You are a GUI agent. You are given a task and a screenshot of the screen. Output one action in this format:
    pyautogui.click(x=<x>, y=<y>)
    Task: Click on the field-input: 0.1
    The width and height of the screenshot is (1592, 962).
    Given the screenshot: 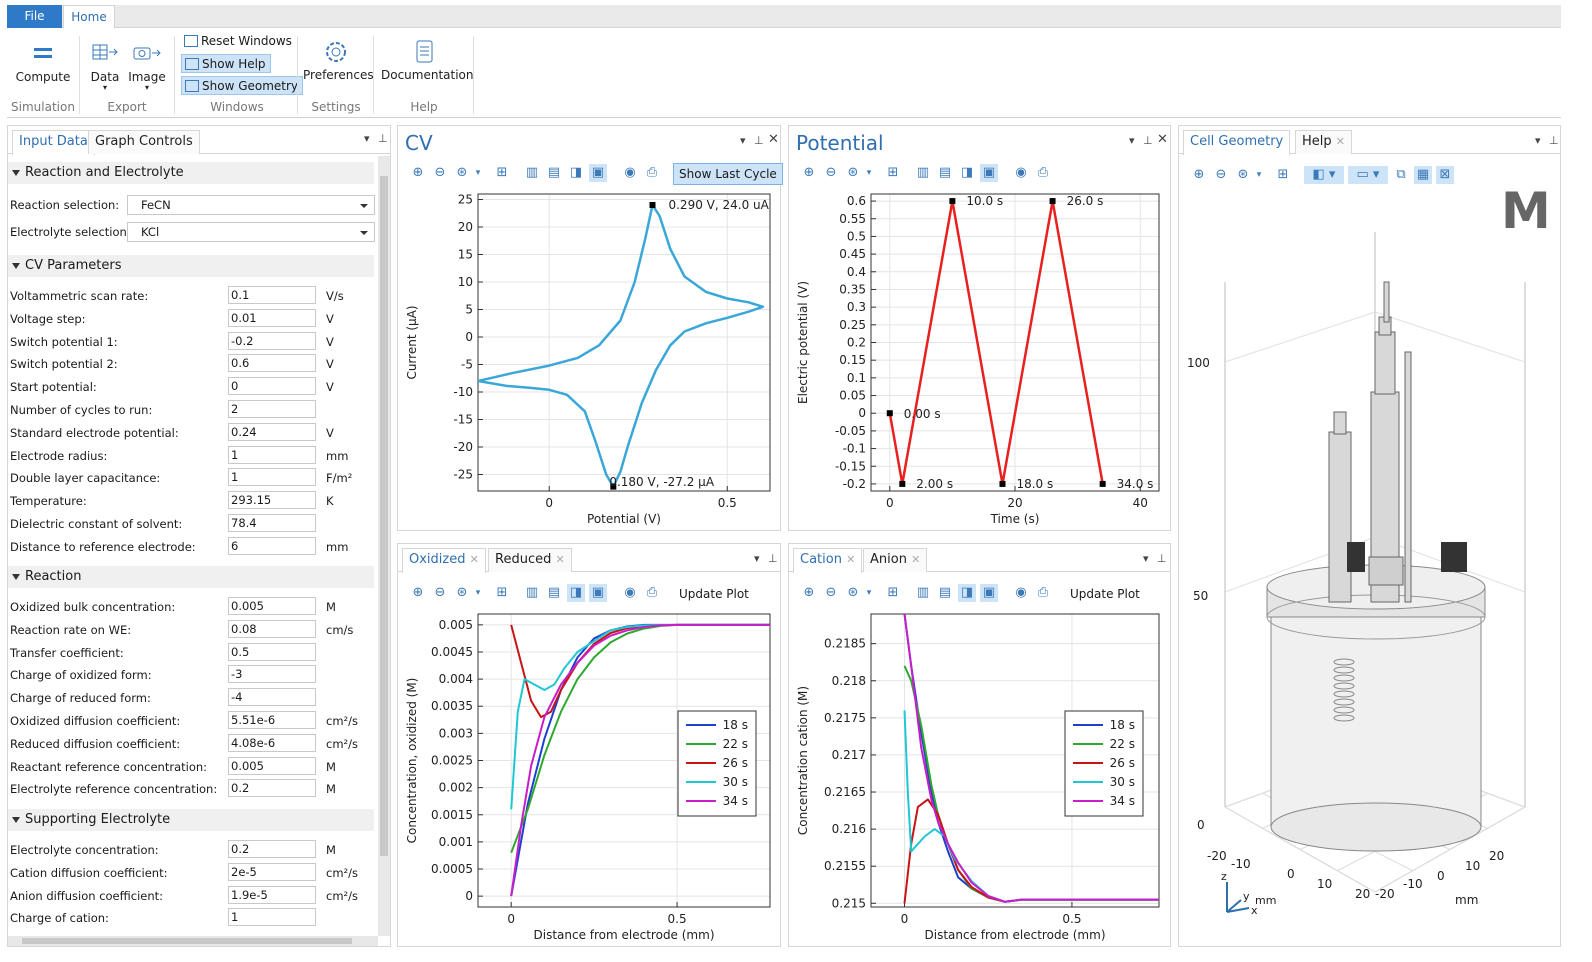 What is the action you would take?
    pyautogui.click(x=272, y=295)
    